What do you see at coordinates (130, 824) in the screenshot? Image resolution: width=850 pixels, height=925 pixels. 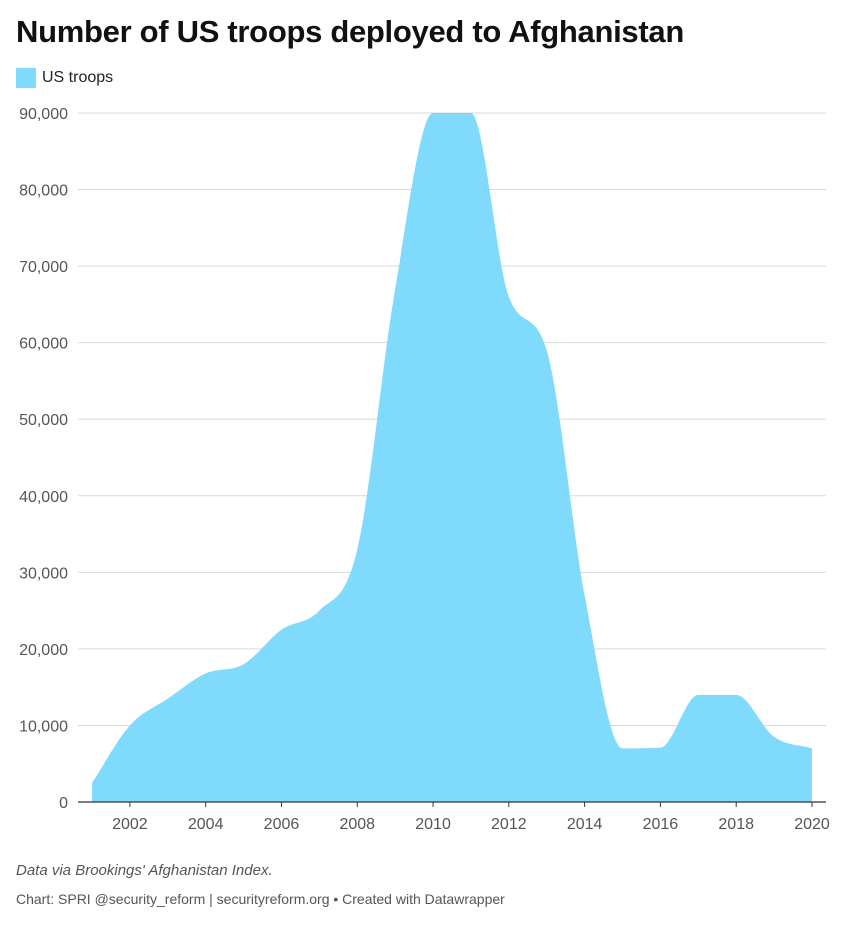 I see `x-tick-label: 2002` at bounding box center [130, 824].